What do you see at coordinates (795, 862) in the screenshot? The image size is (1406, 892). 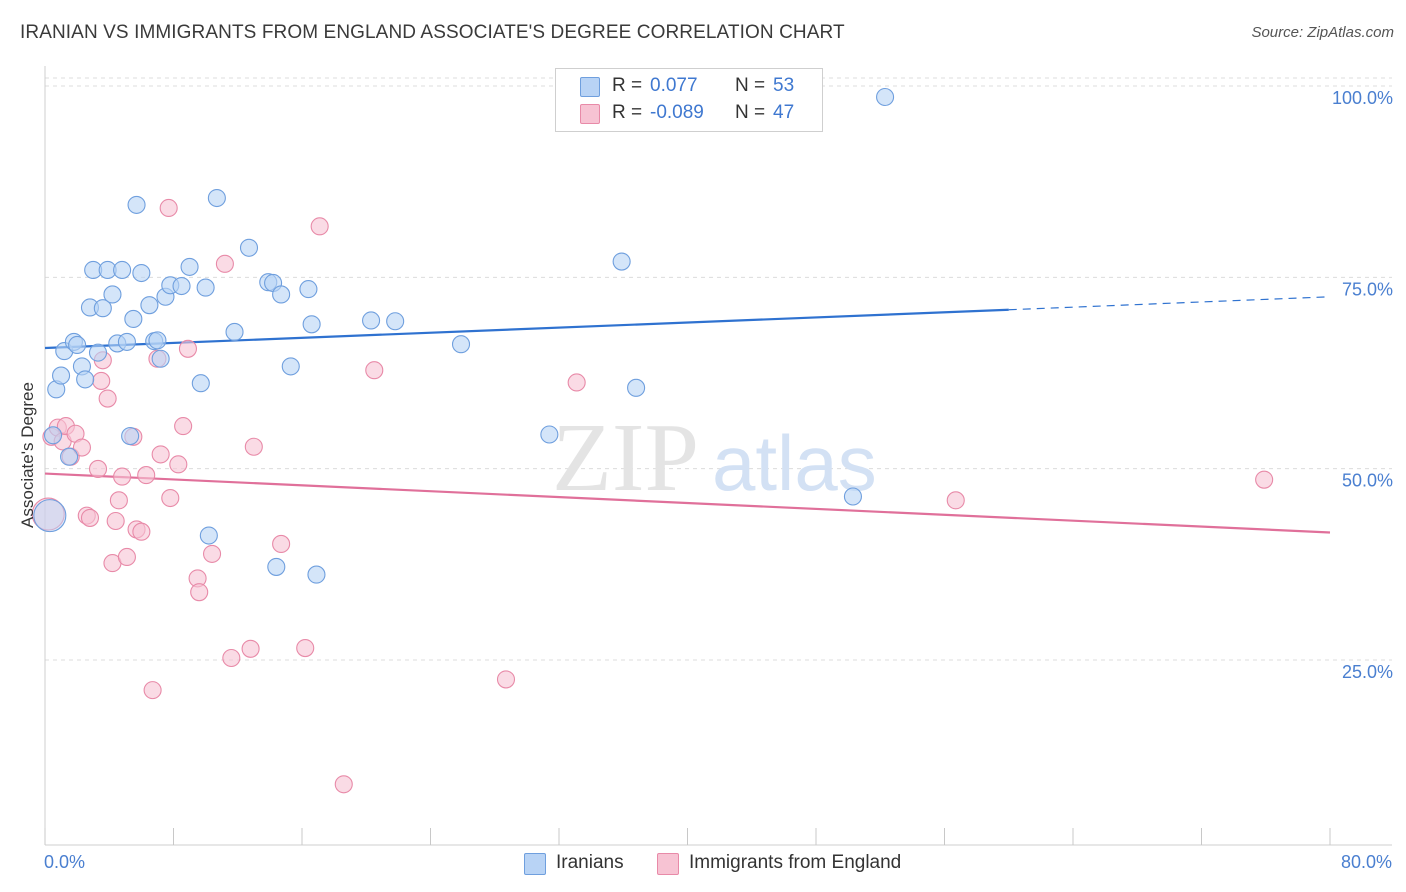 I see `legend-label-england: Immigrants from England` at bounding box center [795, 862].